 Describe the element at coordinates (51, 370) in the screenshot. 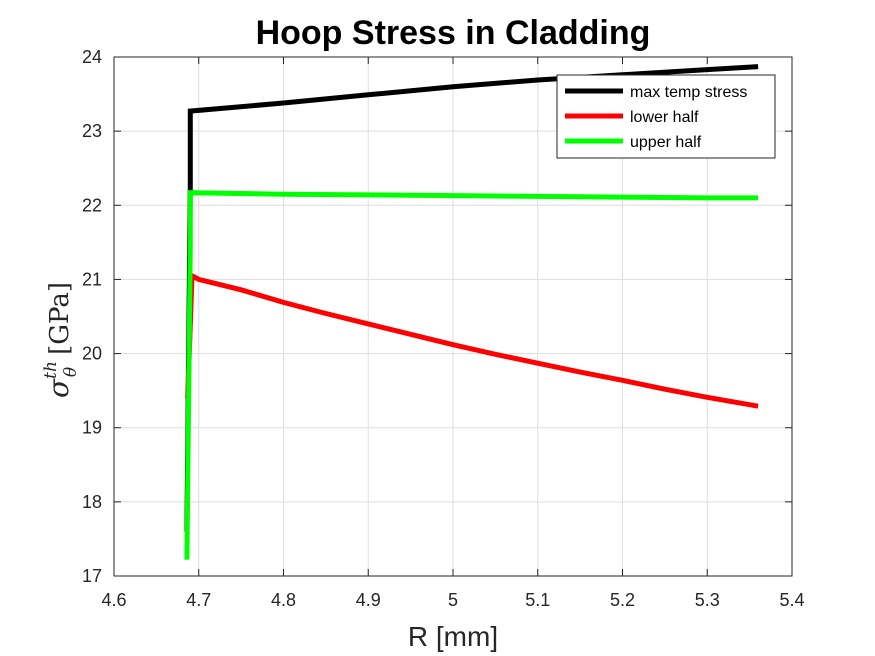

I see `y-axis-label-superscript: th` at that location.